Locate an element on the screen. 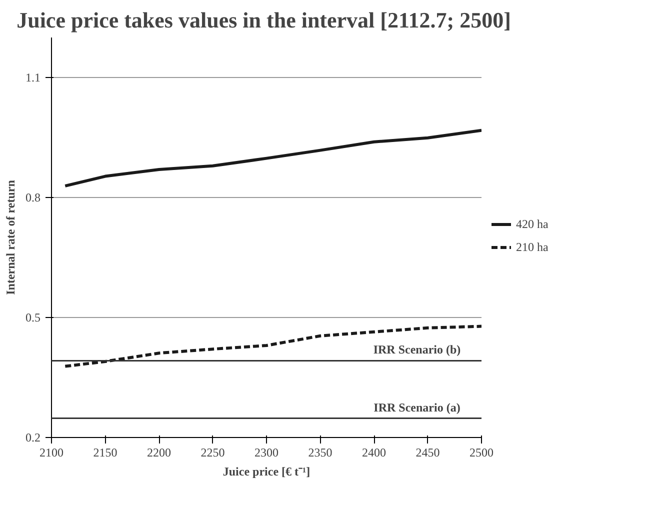  x-tick-label: 2300 is located at coordinates (266, 453).